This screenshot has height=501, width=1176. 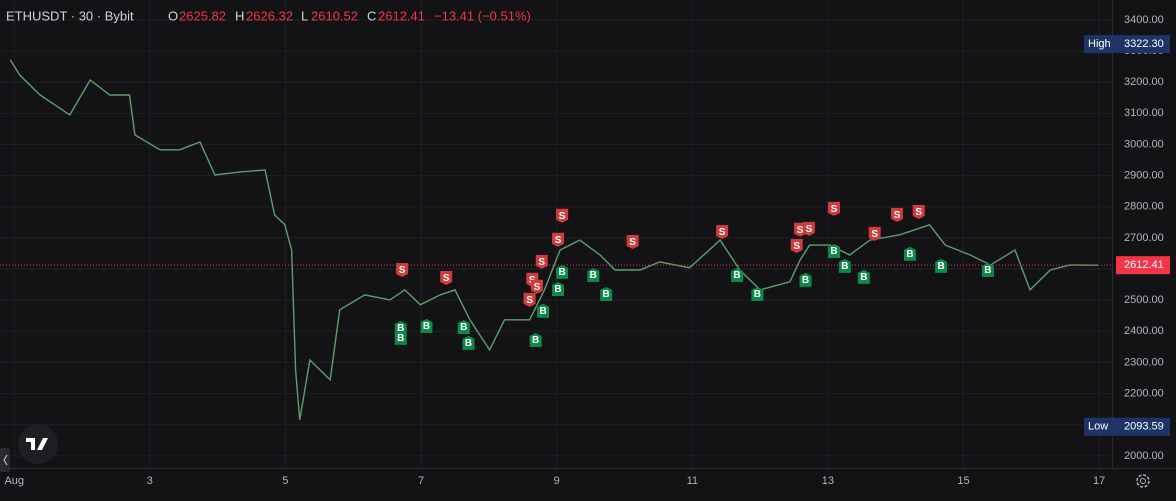 What do you see at coordinates (692, 481) in the screenshot?
I see `x-tick-label: 11` at bounding box center [692, 481].